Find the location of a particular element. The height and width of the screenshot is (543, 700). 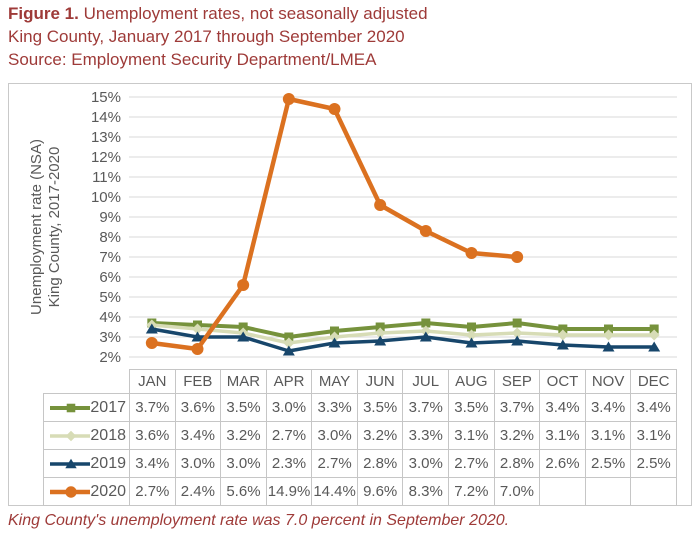

value-cell: 14.9% is located at coordinates (289, 491).